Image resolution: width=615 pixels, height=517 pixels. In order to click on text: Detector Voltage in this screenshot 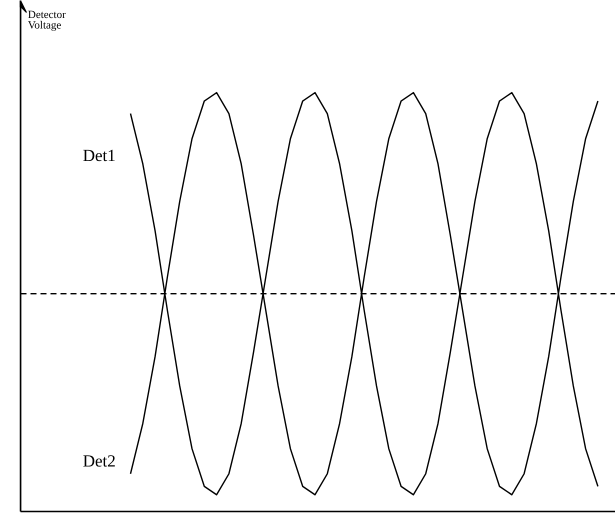, I will do `click(47, 20)`.